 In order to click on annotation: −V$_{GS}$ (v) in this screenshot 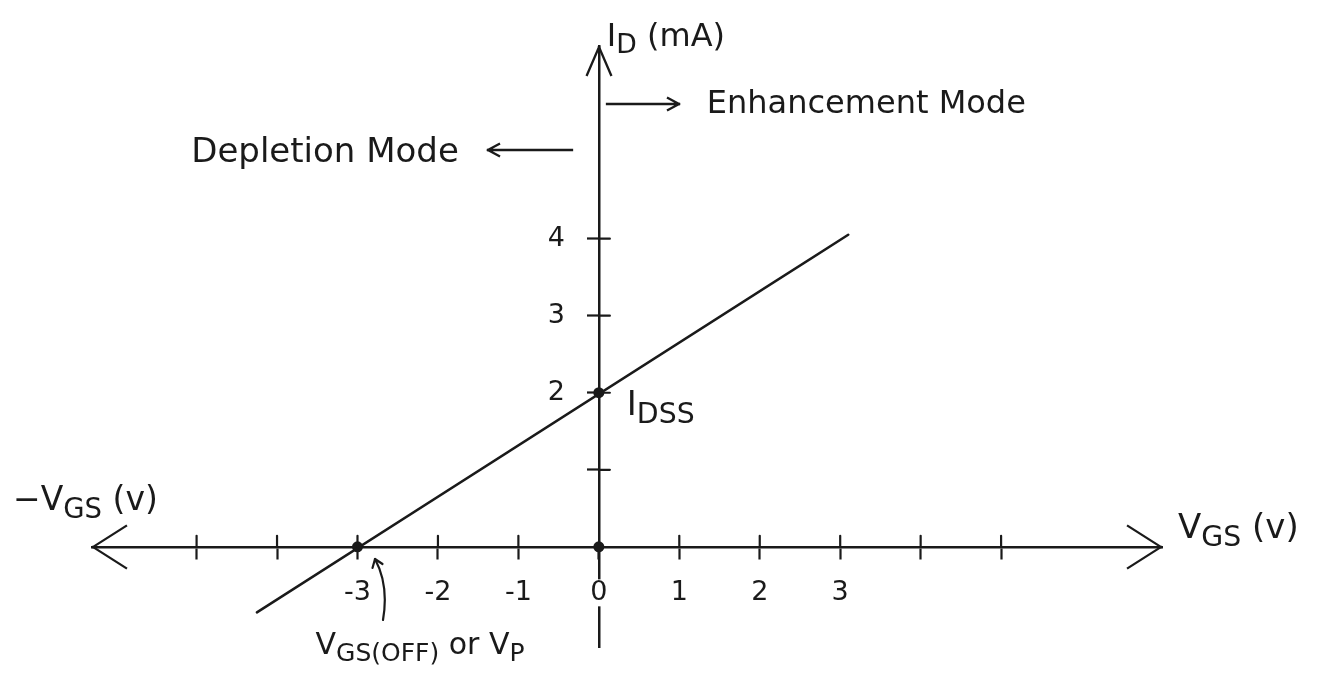, I will do `click(85, 502)`.